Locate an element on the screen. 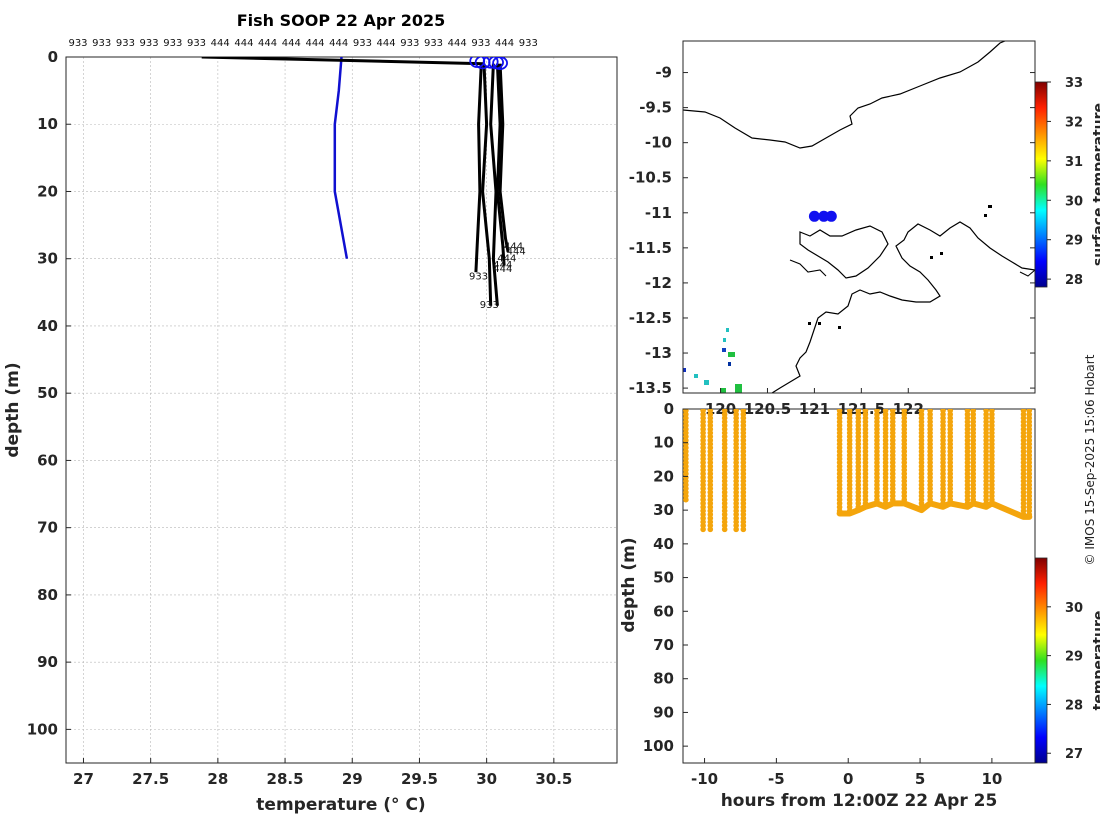  section-y-tick-label: 40 is located at coordinates (663, 544).